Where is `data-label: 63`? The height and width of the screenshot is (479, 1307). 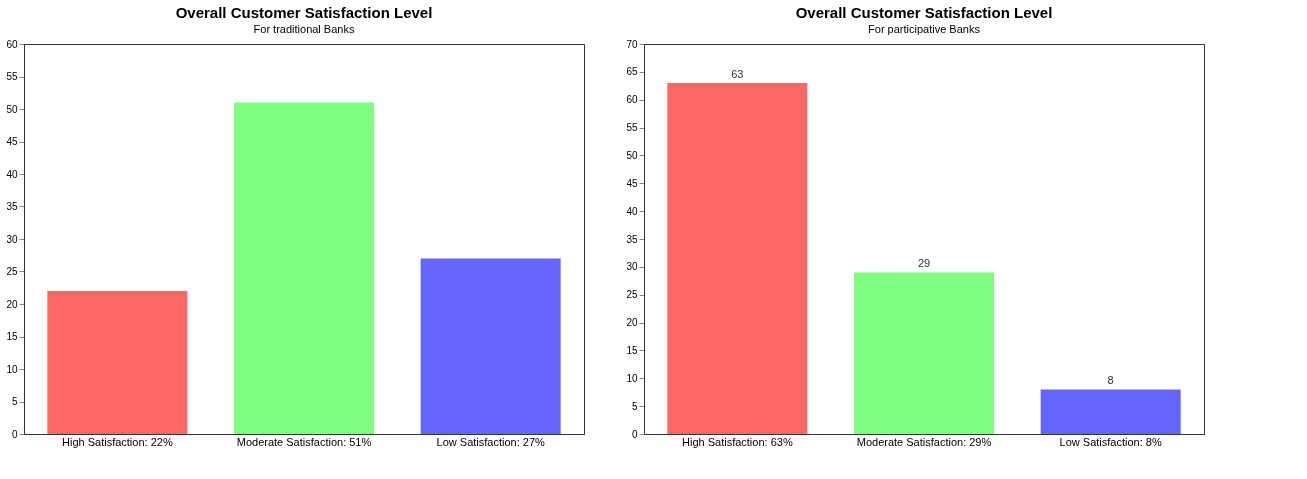
data-label: 63 is located at coordinates (737, 74).